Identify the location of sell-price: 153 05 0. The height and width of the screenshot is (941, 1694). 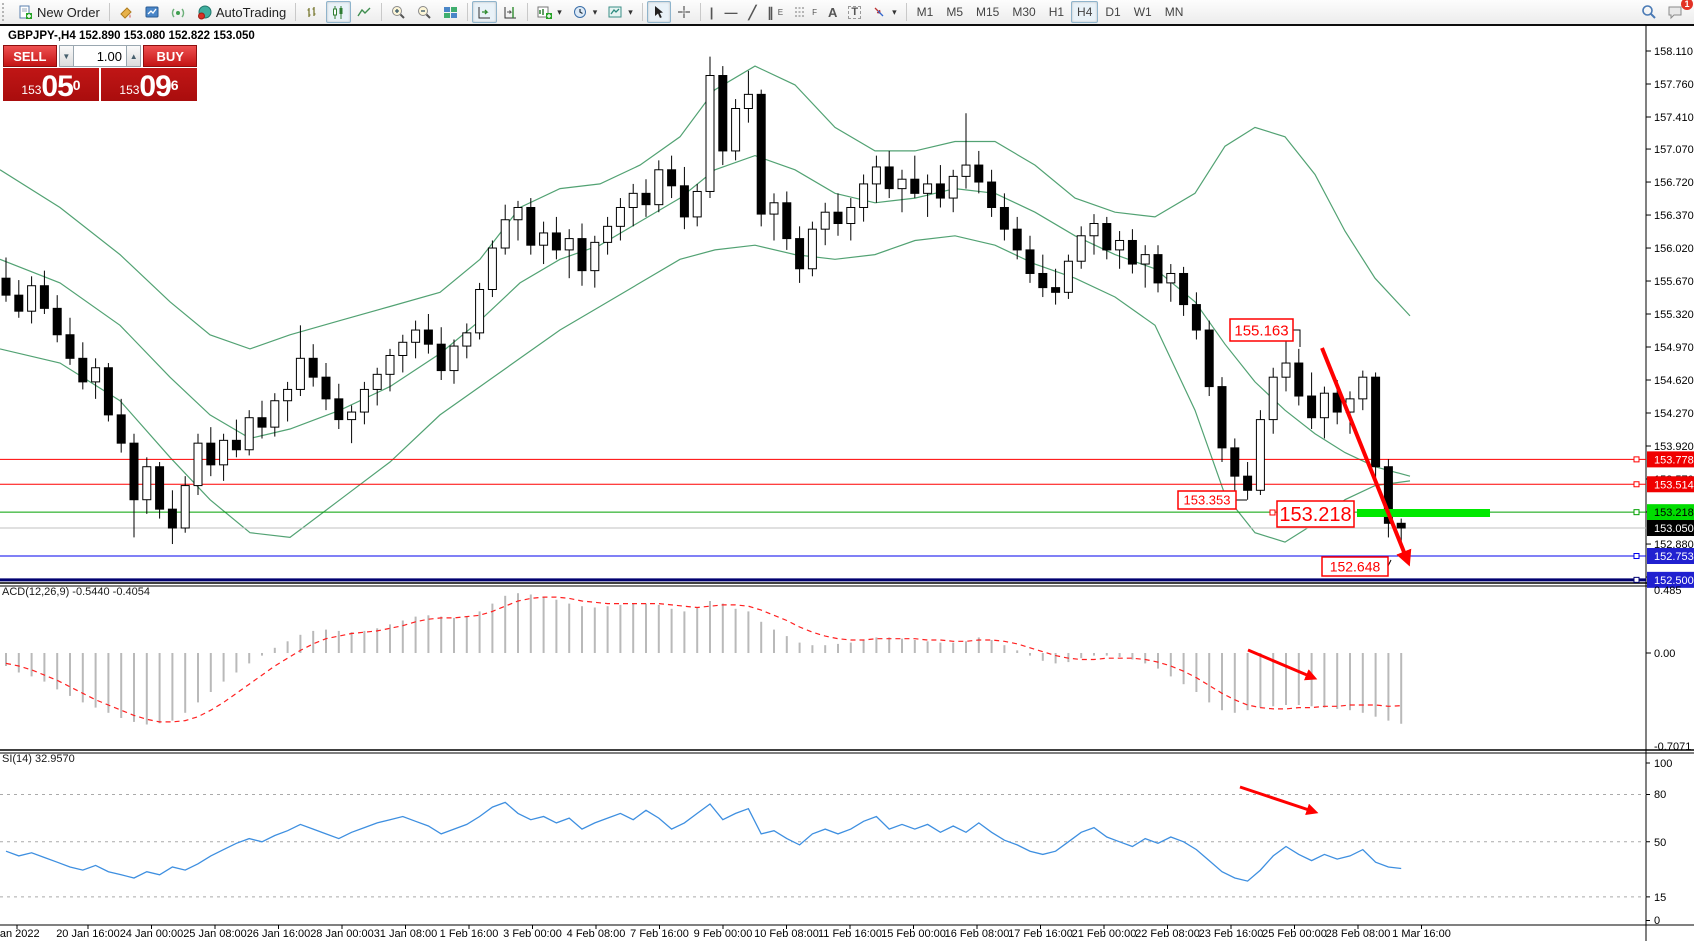
(51, 85).